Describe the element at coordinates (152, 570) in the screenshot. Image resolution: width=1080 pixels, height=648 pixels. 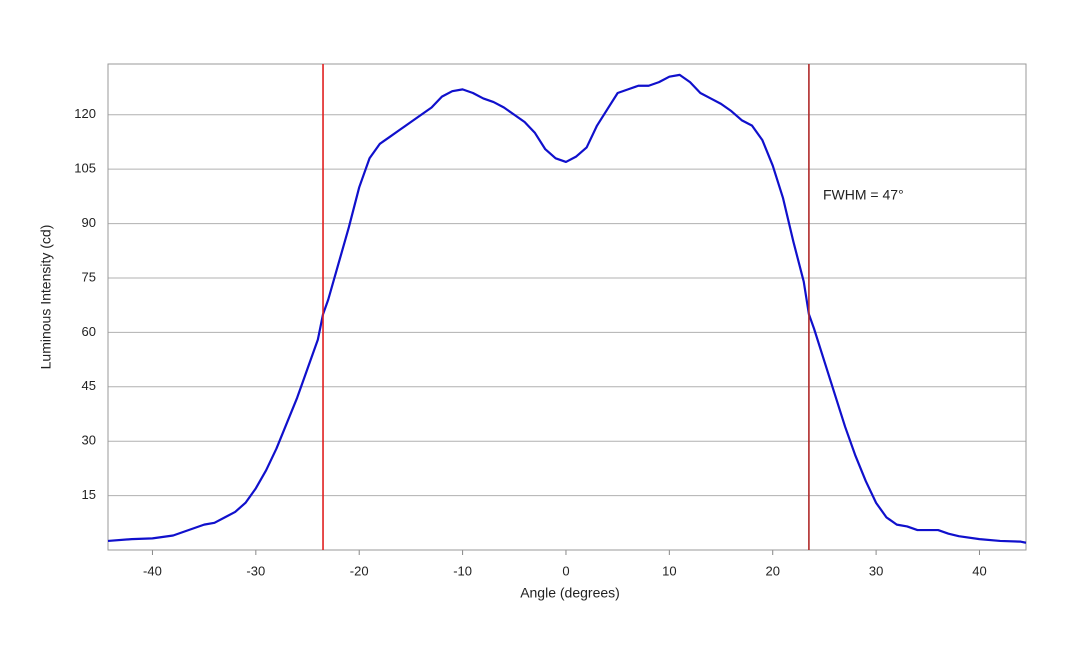
I see `x-tick-label: -40` at that location.